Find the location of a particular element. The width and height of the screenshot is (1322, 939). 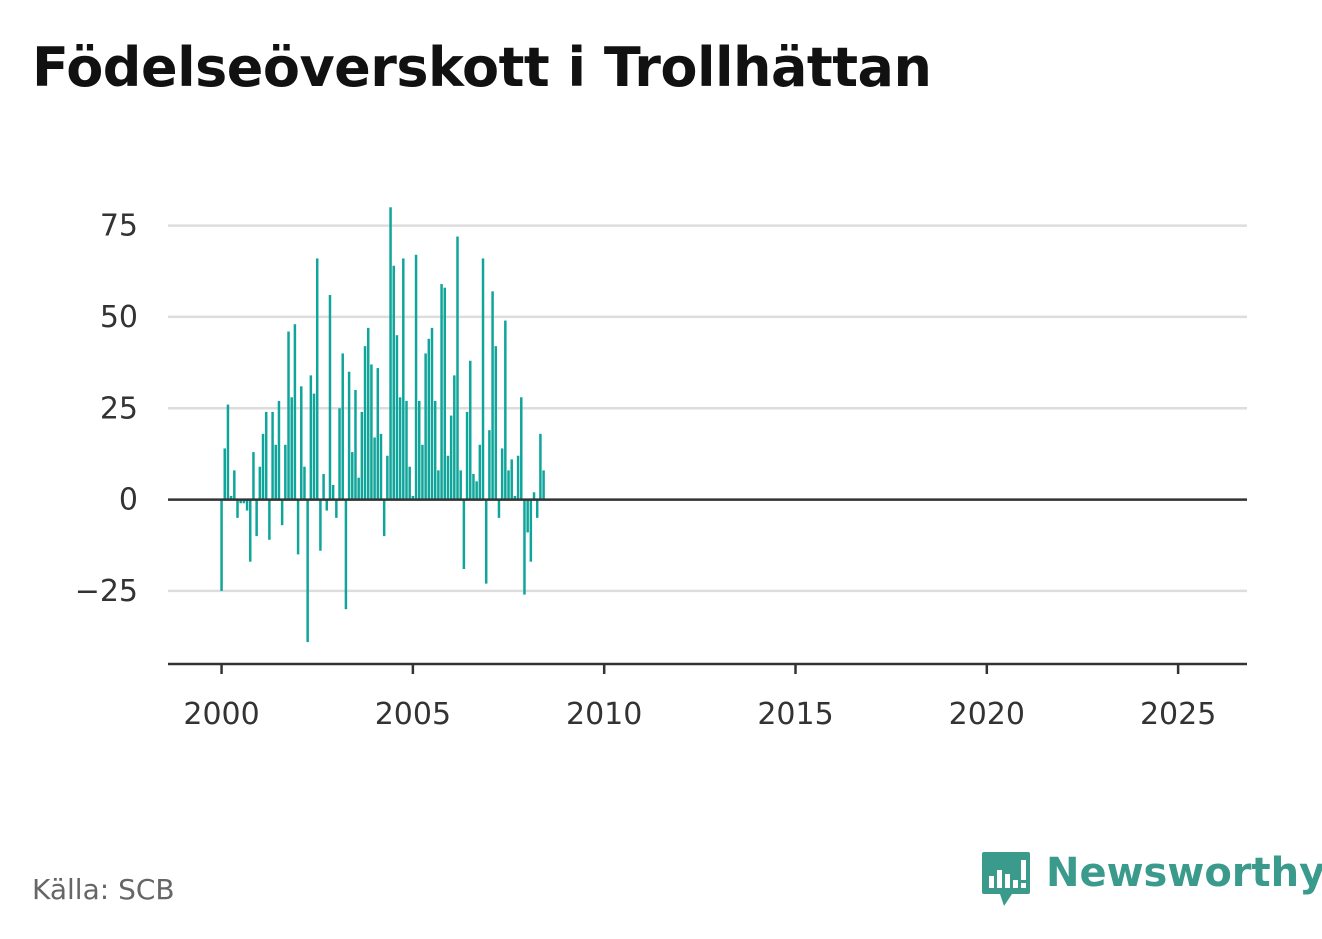

x-tick-label: 2025 is located at coordinates (1178, 714).